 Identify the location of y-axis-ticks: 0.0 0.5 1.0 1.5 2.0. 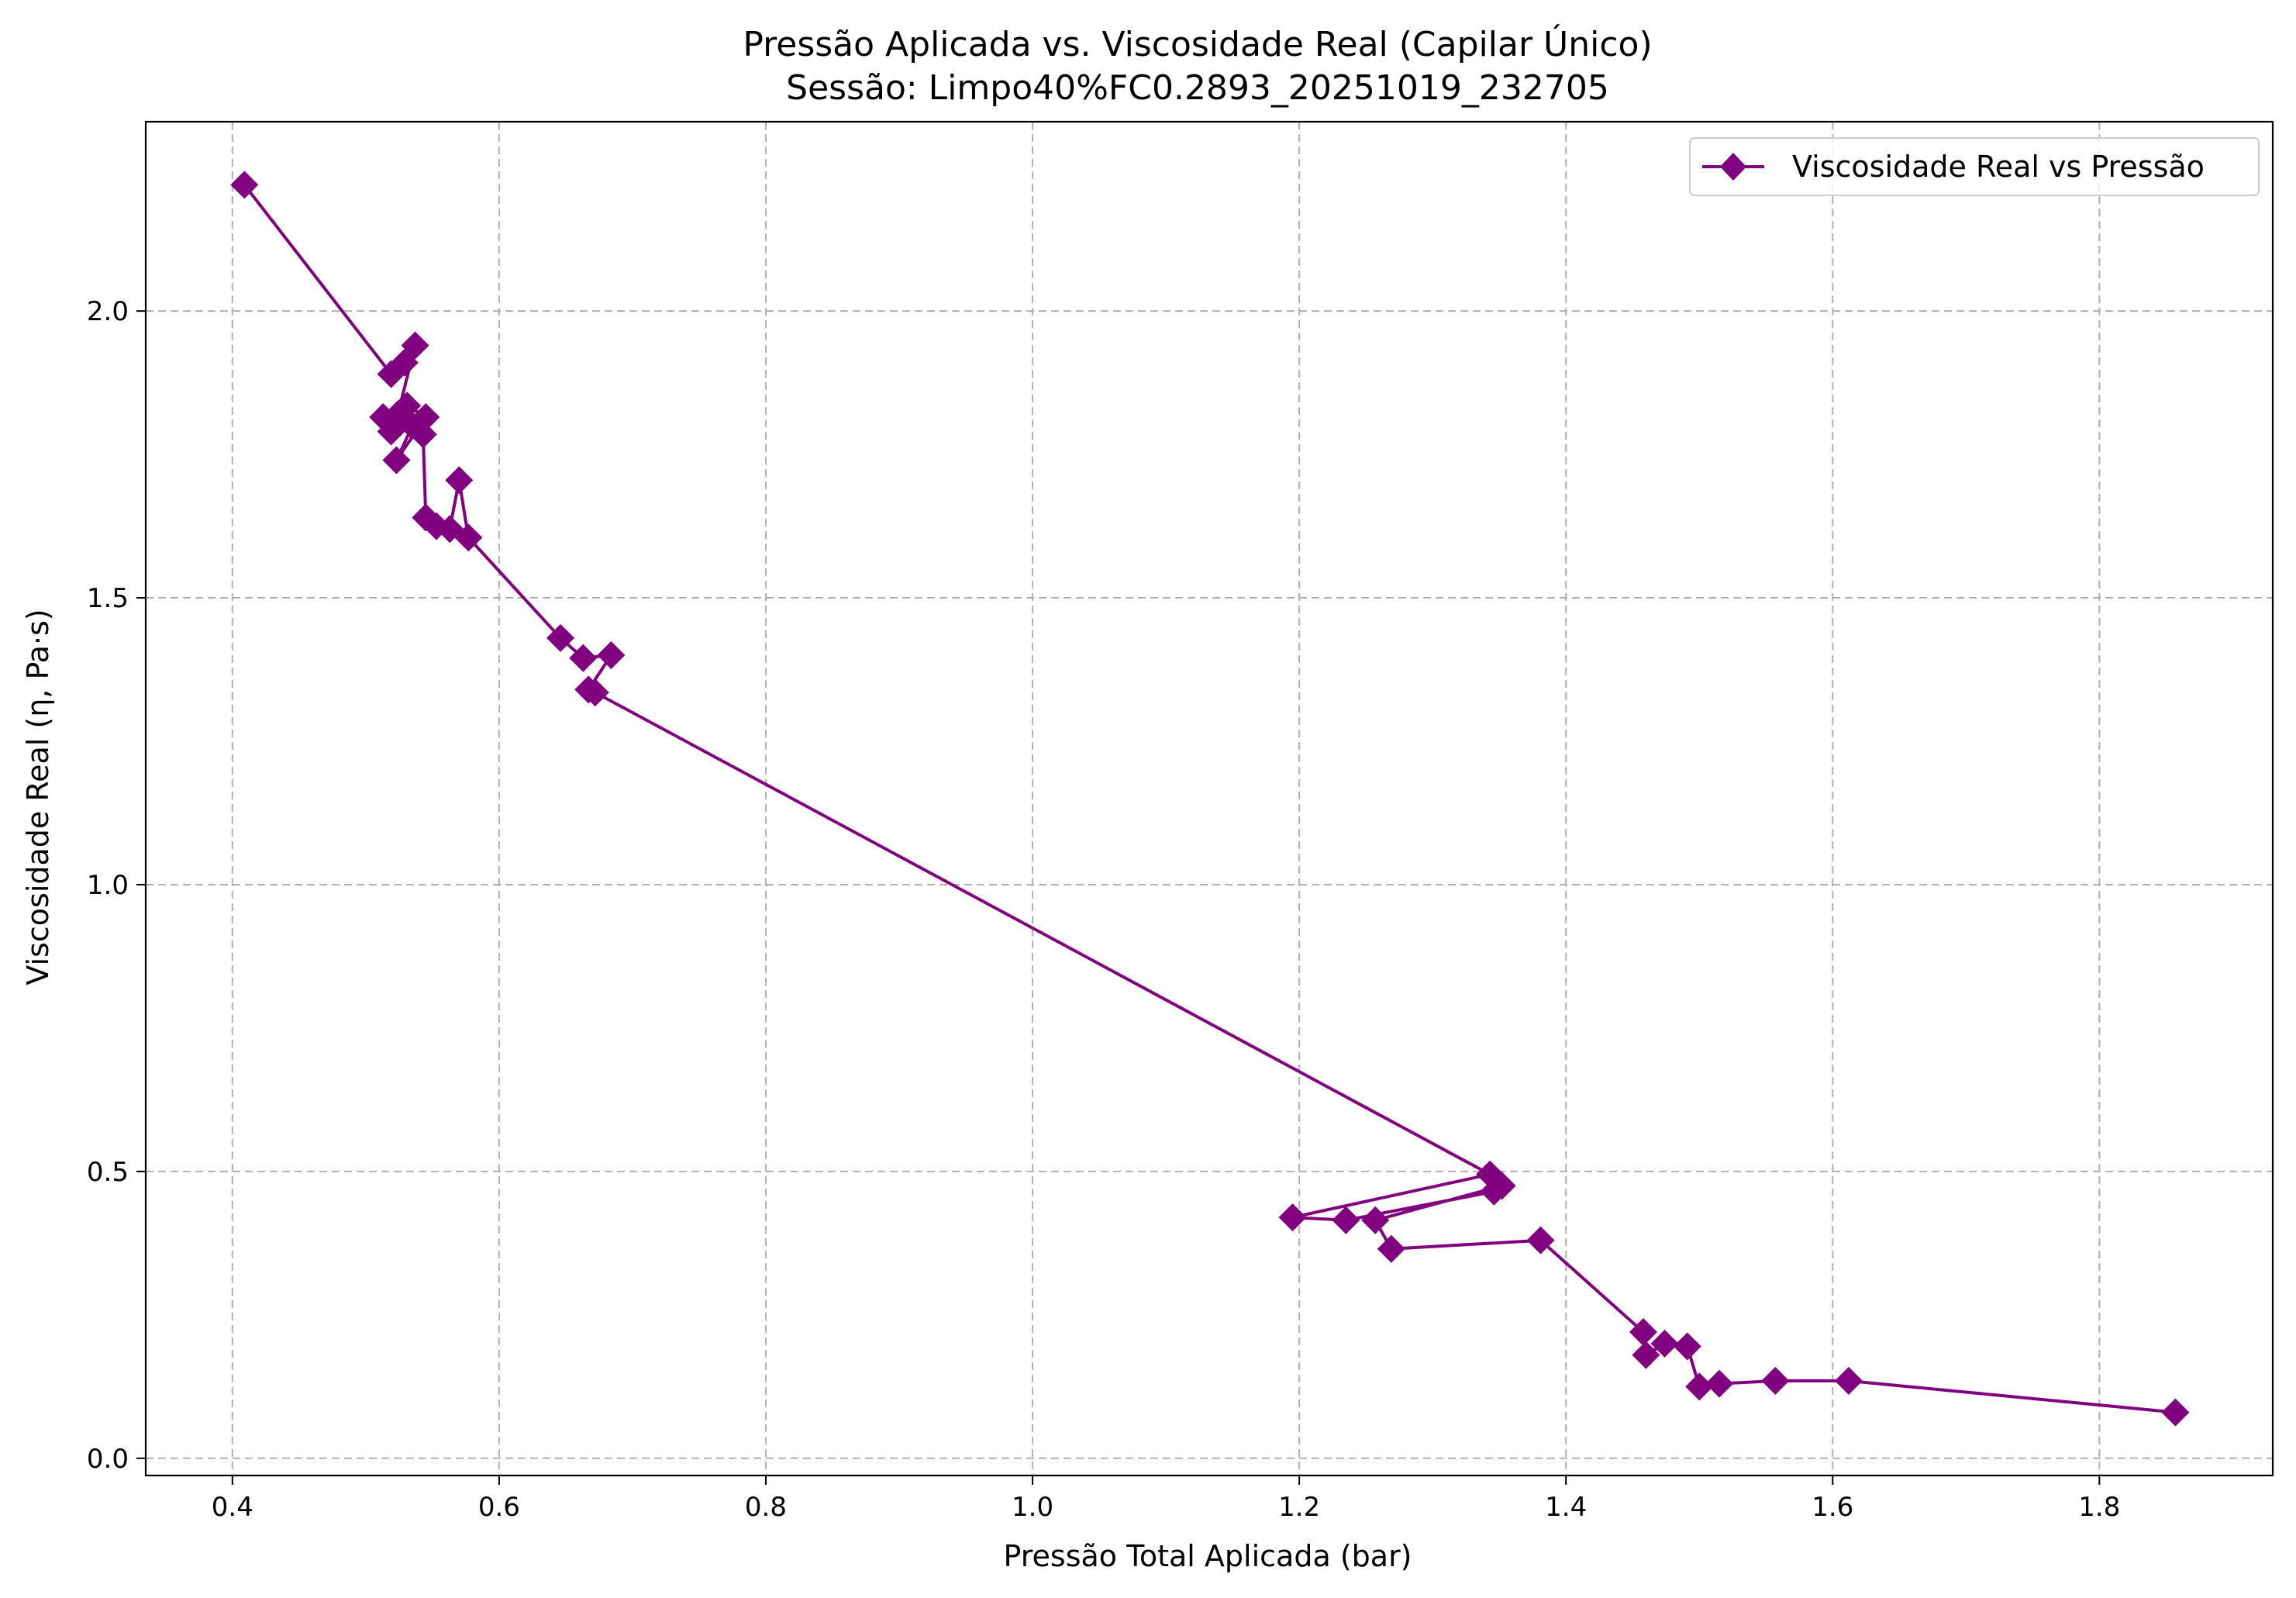
(116, 885).